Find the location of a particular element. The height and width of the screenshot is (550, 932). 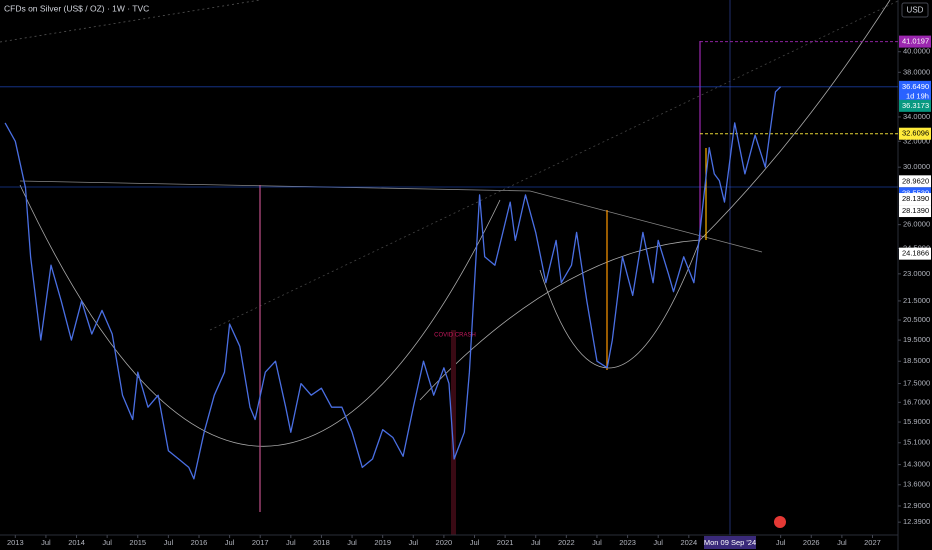

y-tick-label: 13.6000 is located at coordinates (916, 484).